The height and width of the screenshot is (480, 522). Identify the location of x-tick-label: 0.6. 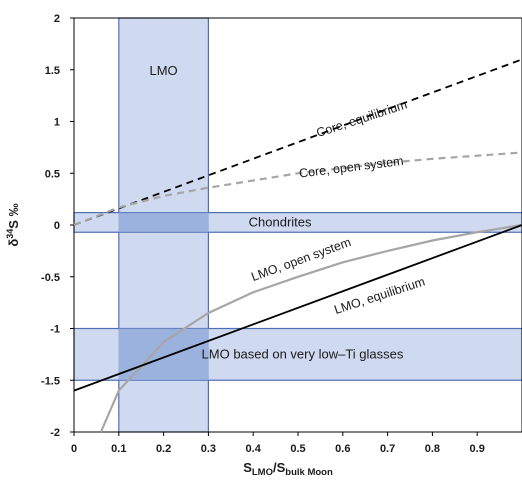
(342, 449).